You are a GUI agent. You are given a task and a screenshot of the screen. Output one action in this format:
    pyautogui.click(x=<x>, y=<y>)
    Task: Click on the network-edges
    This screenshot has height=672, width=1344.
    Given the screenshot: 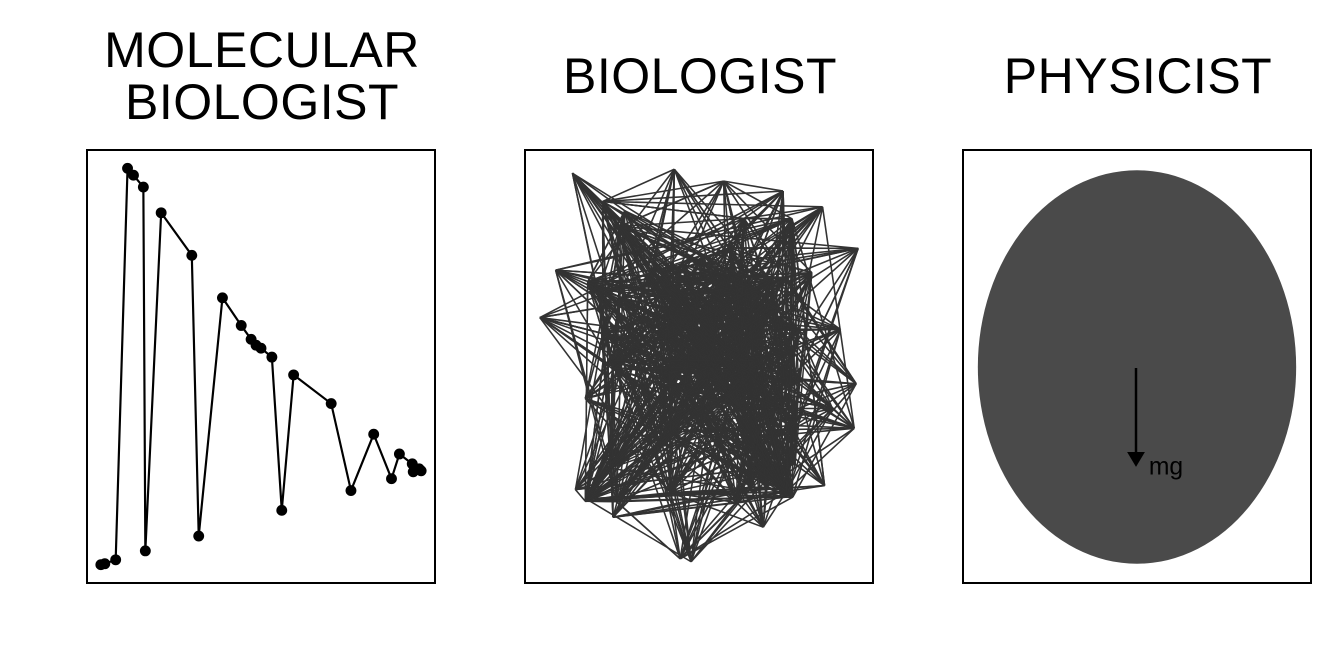 What is the action you would take?
    pyautogui.click(x=699, y=365)
    